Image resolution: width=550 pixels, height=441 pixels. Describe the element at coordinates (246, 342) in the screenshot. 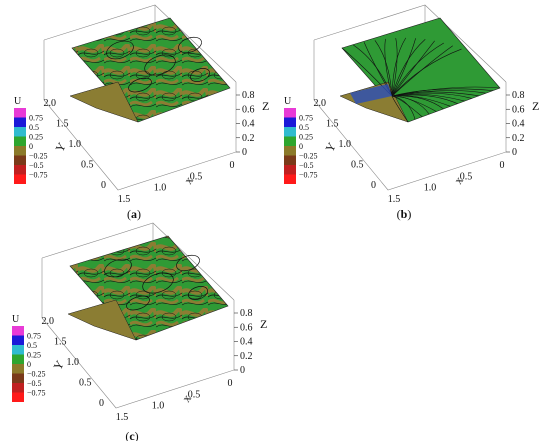

I see `z-tick-label: 0.4` at that location.